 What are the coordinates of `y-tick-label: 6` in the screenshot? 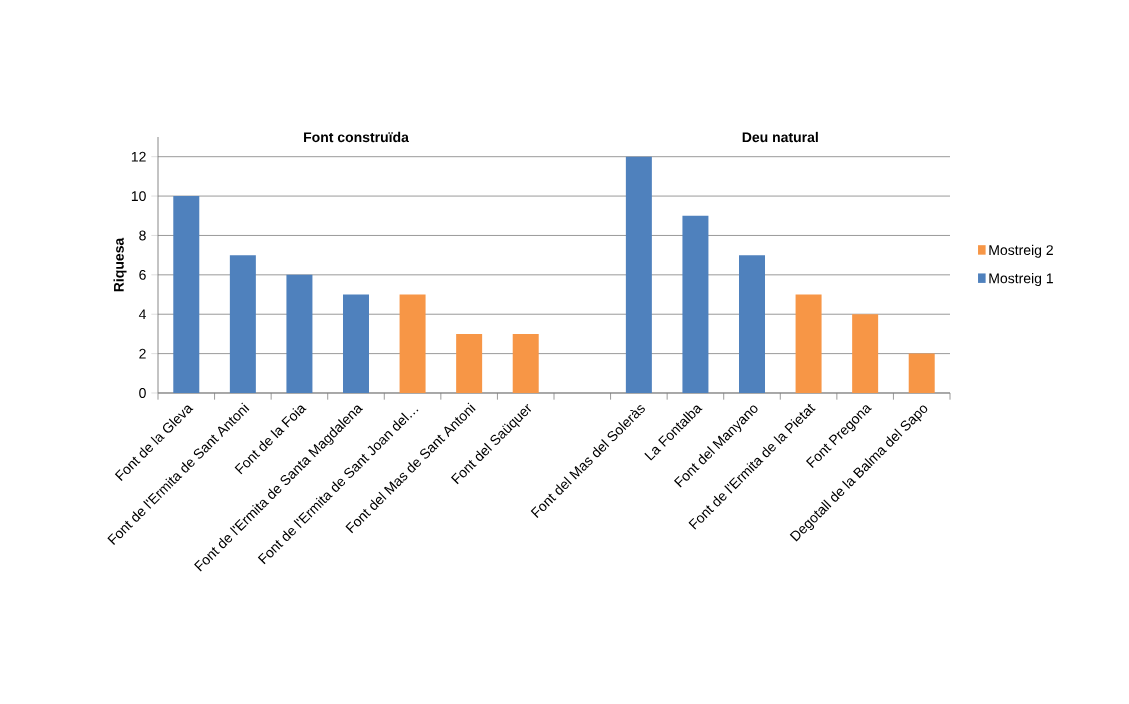 It's located at (142, 274).